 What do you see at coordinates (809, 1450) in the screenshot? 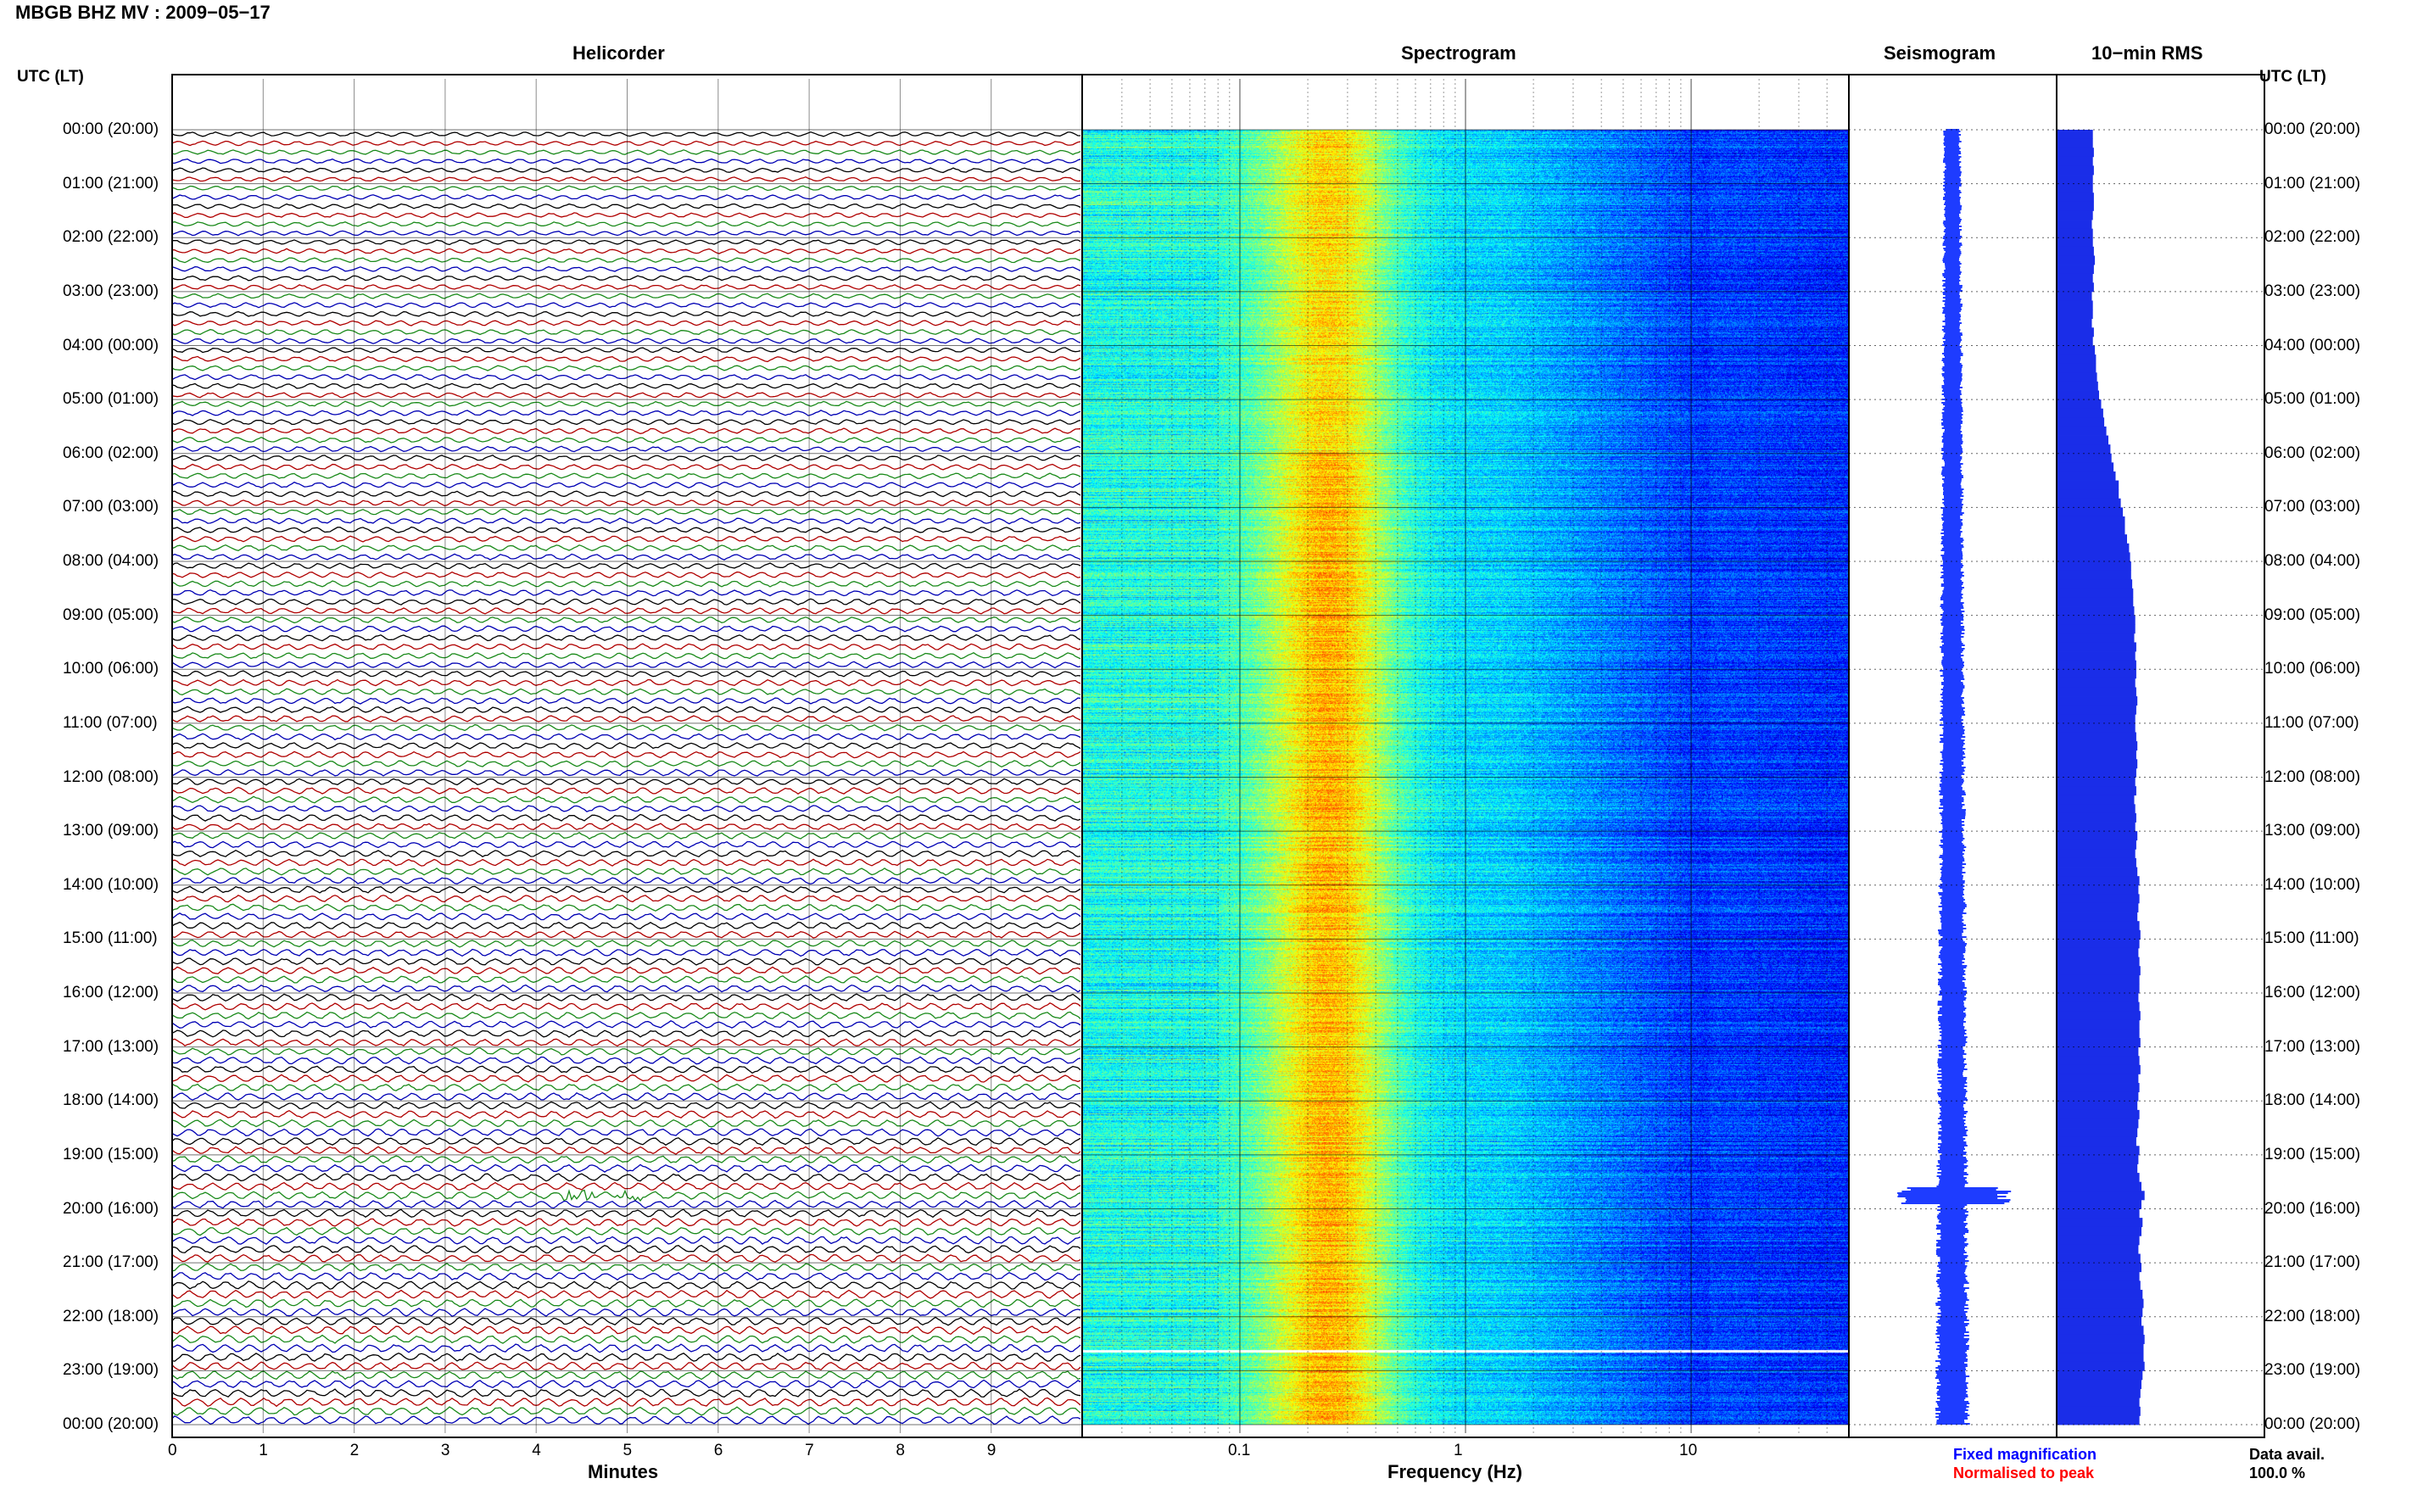
I see `minute-tick: 7` at bounding box center [809, 1450].